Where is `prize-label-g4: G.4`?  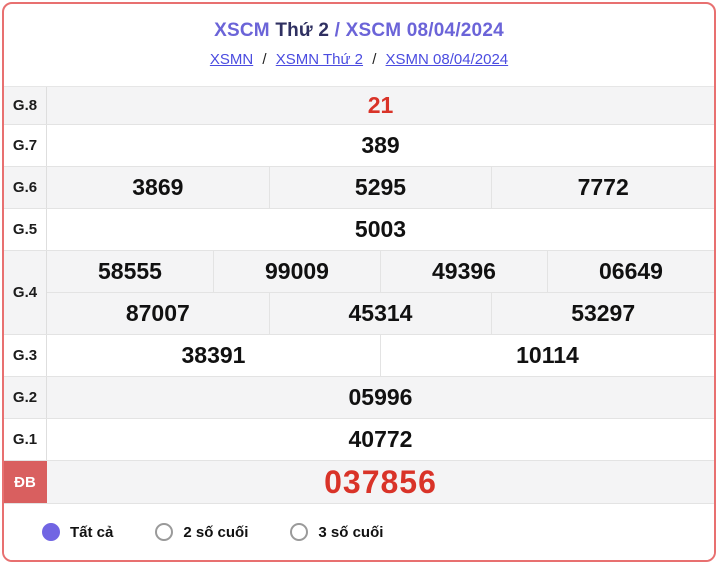 prize-label-g4: G.4 is located at coordinates (25, 292).